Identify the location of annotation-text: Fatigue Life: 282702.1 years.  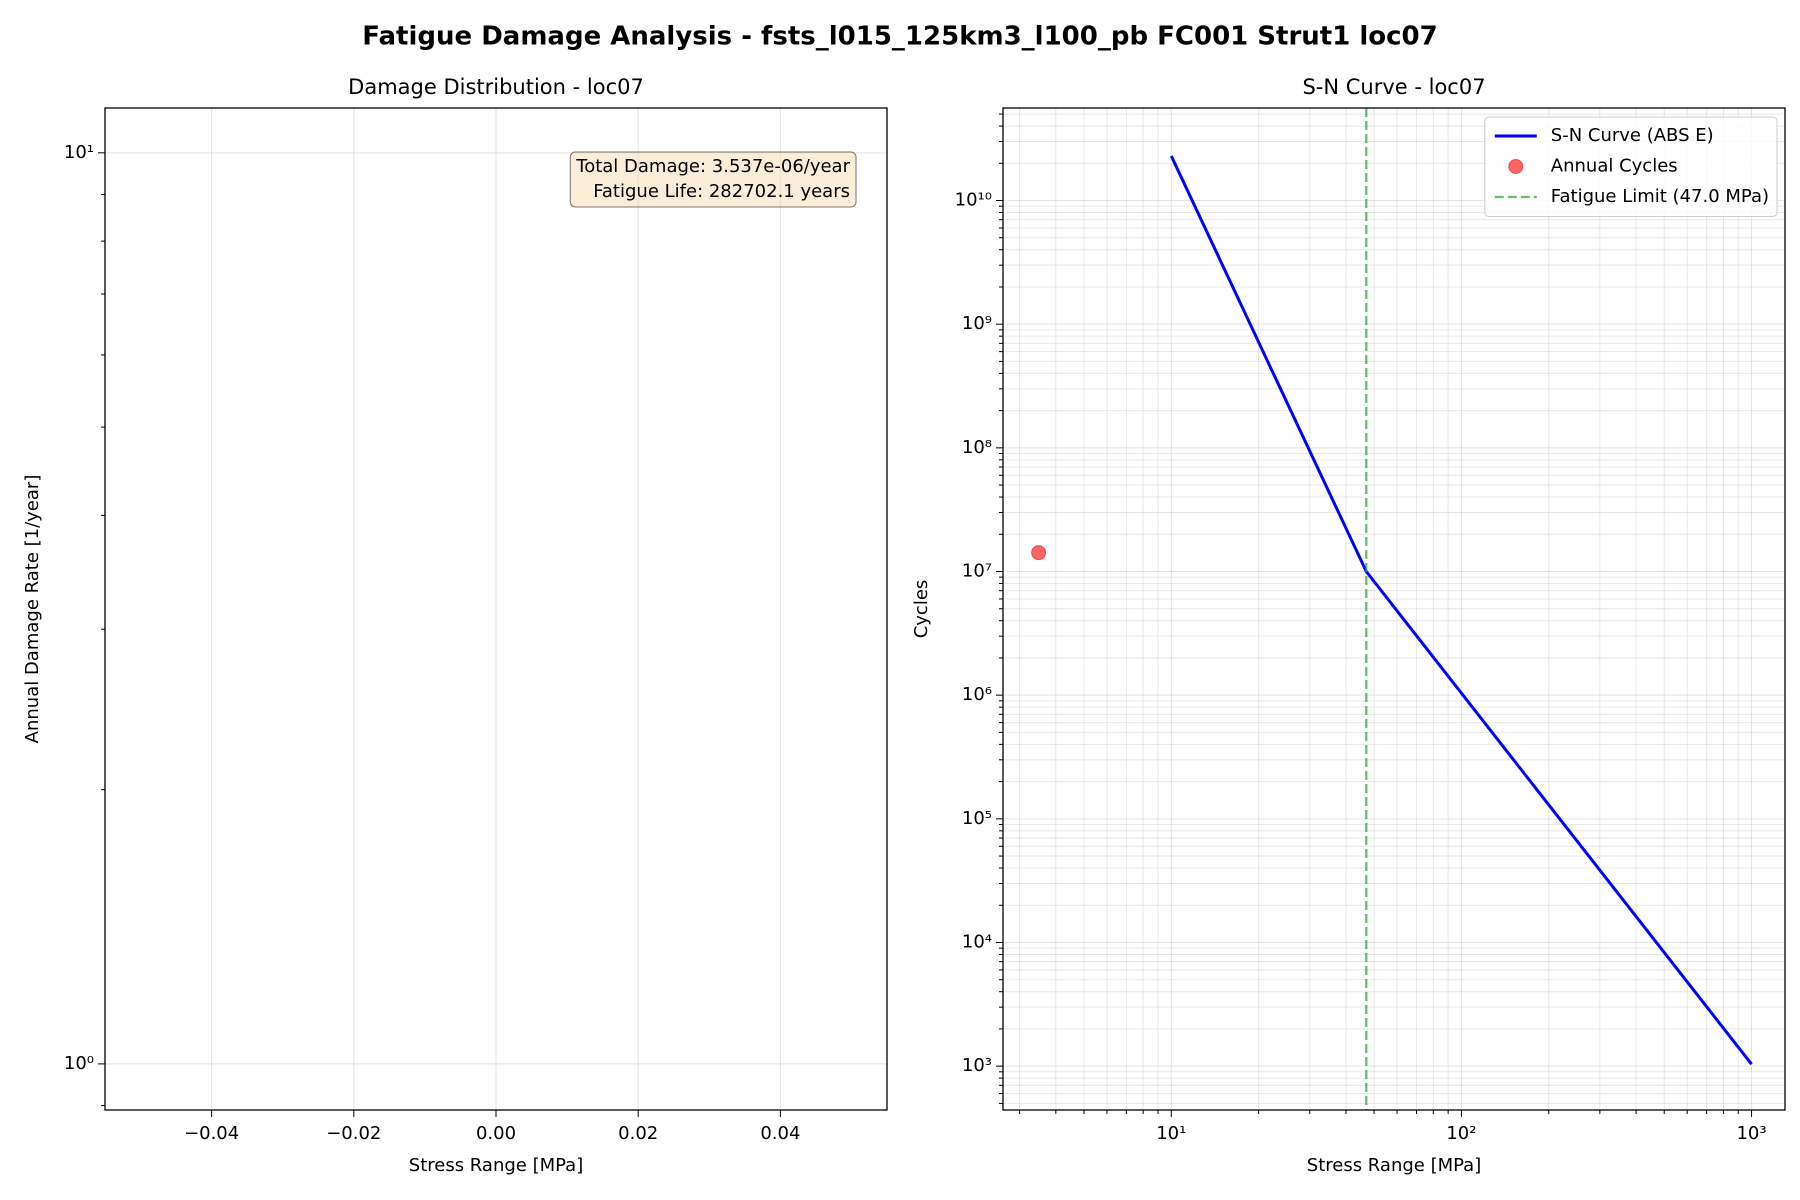
(721, 191).